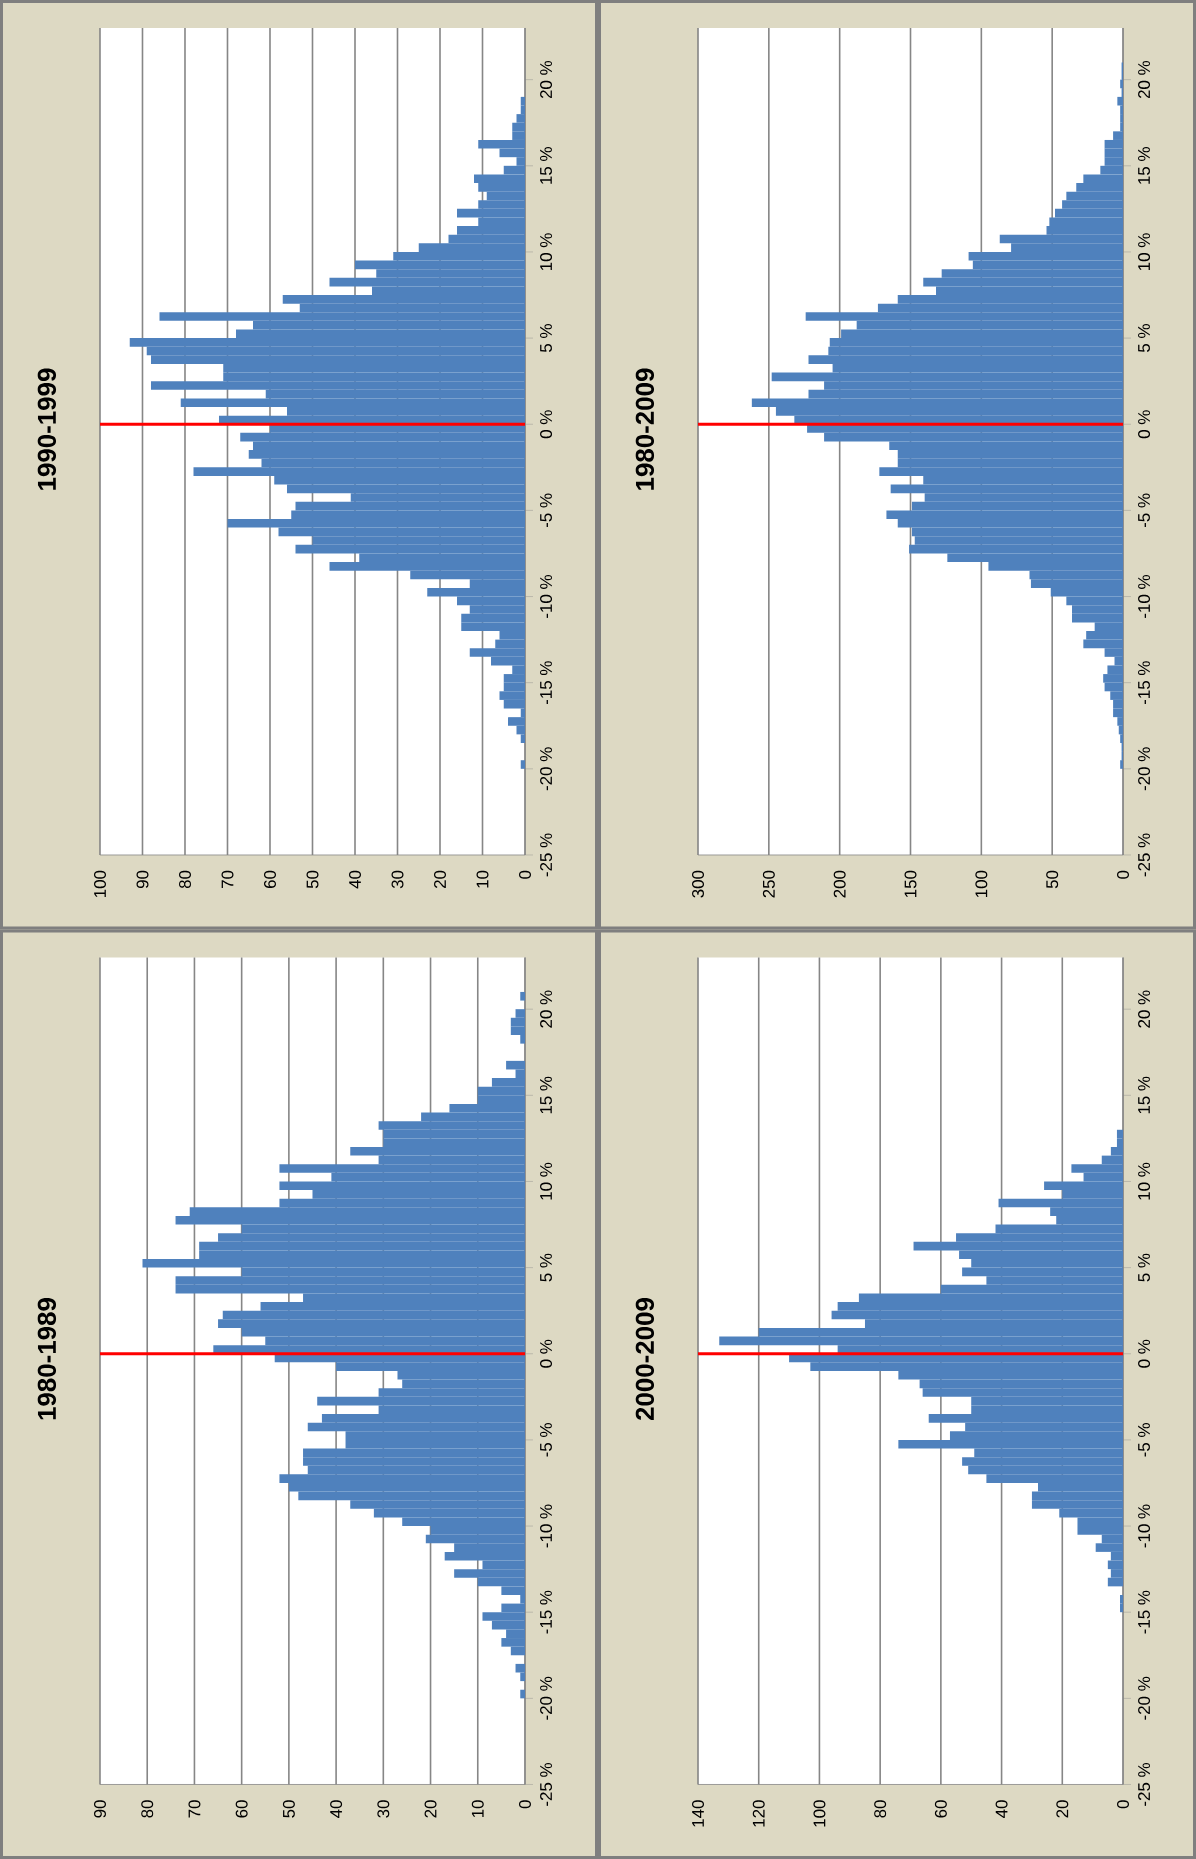  What do you see at coordinates (698, 1813) in the screenshot?
I see `x-tick-label: 140` at bounding box center [698, 1813].